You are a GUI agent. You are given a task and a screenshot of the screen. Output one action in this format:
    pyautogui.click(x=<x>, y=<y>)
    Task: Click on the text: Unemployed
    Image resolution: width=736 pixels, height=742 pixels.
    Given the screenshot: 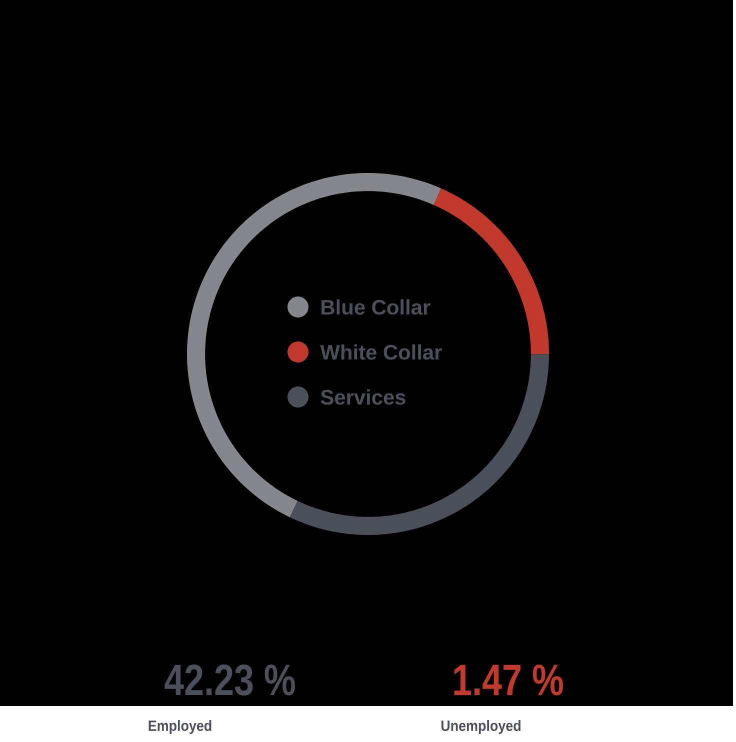 What is the action you would take?
    pyautogui.click(x=480, y=727)
    